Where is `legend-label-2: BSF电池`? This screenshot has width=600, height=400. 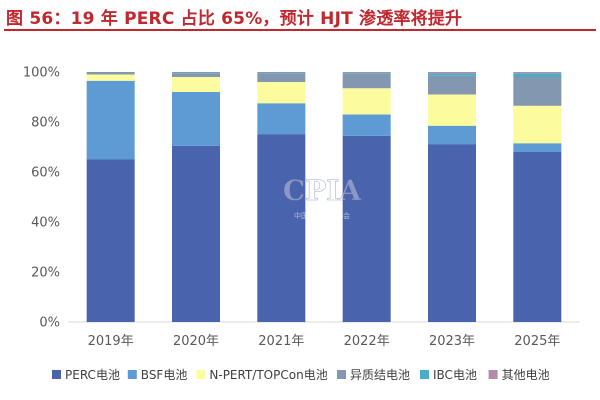
legend-label-2: BSF电池 is located at coordinates (164, 375).